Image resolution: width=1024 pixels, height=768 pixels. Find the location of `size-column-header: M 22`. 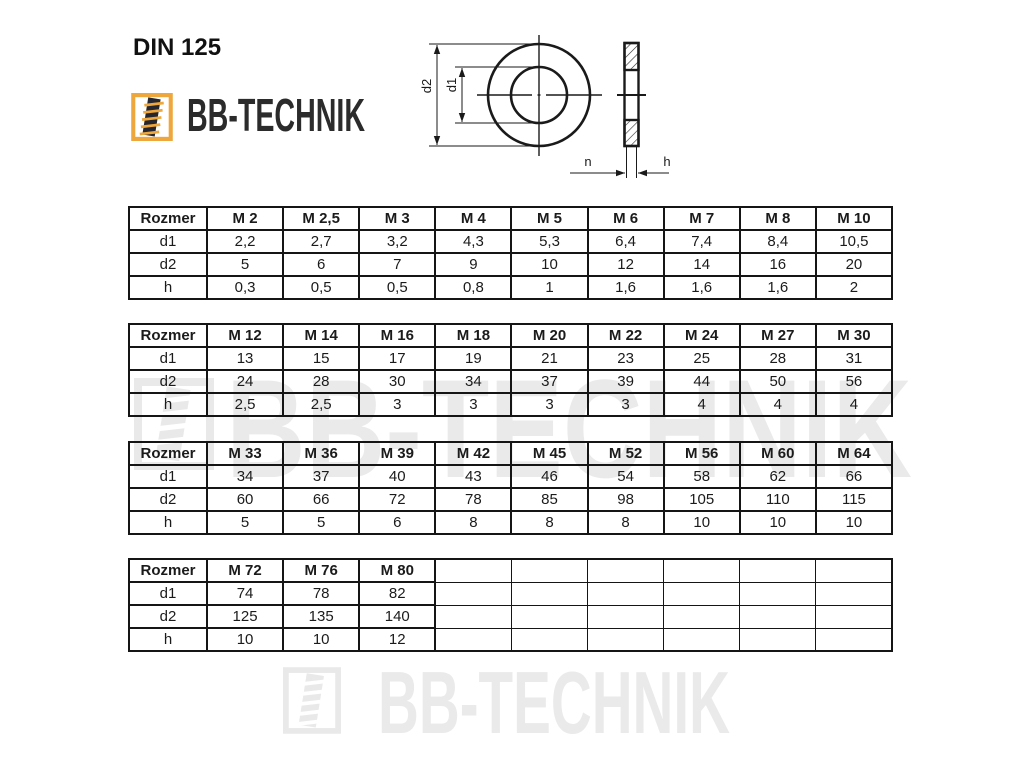

size-column-header: M 22 is located at coordinates (625, 335).